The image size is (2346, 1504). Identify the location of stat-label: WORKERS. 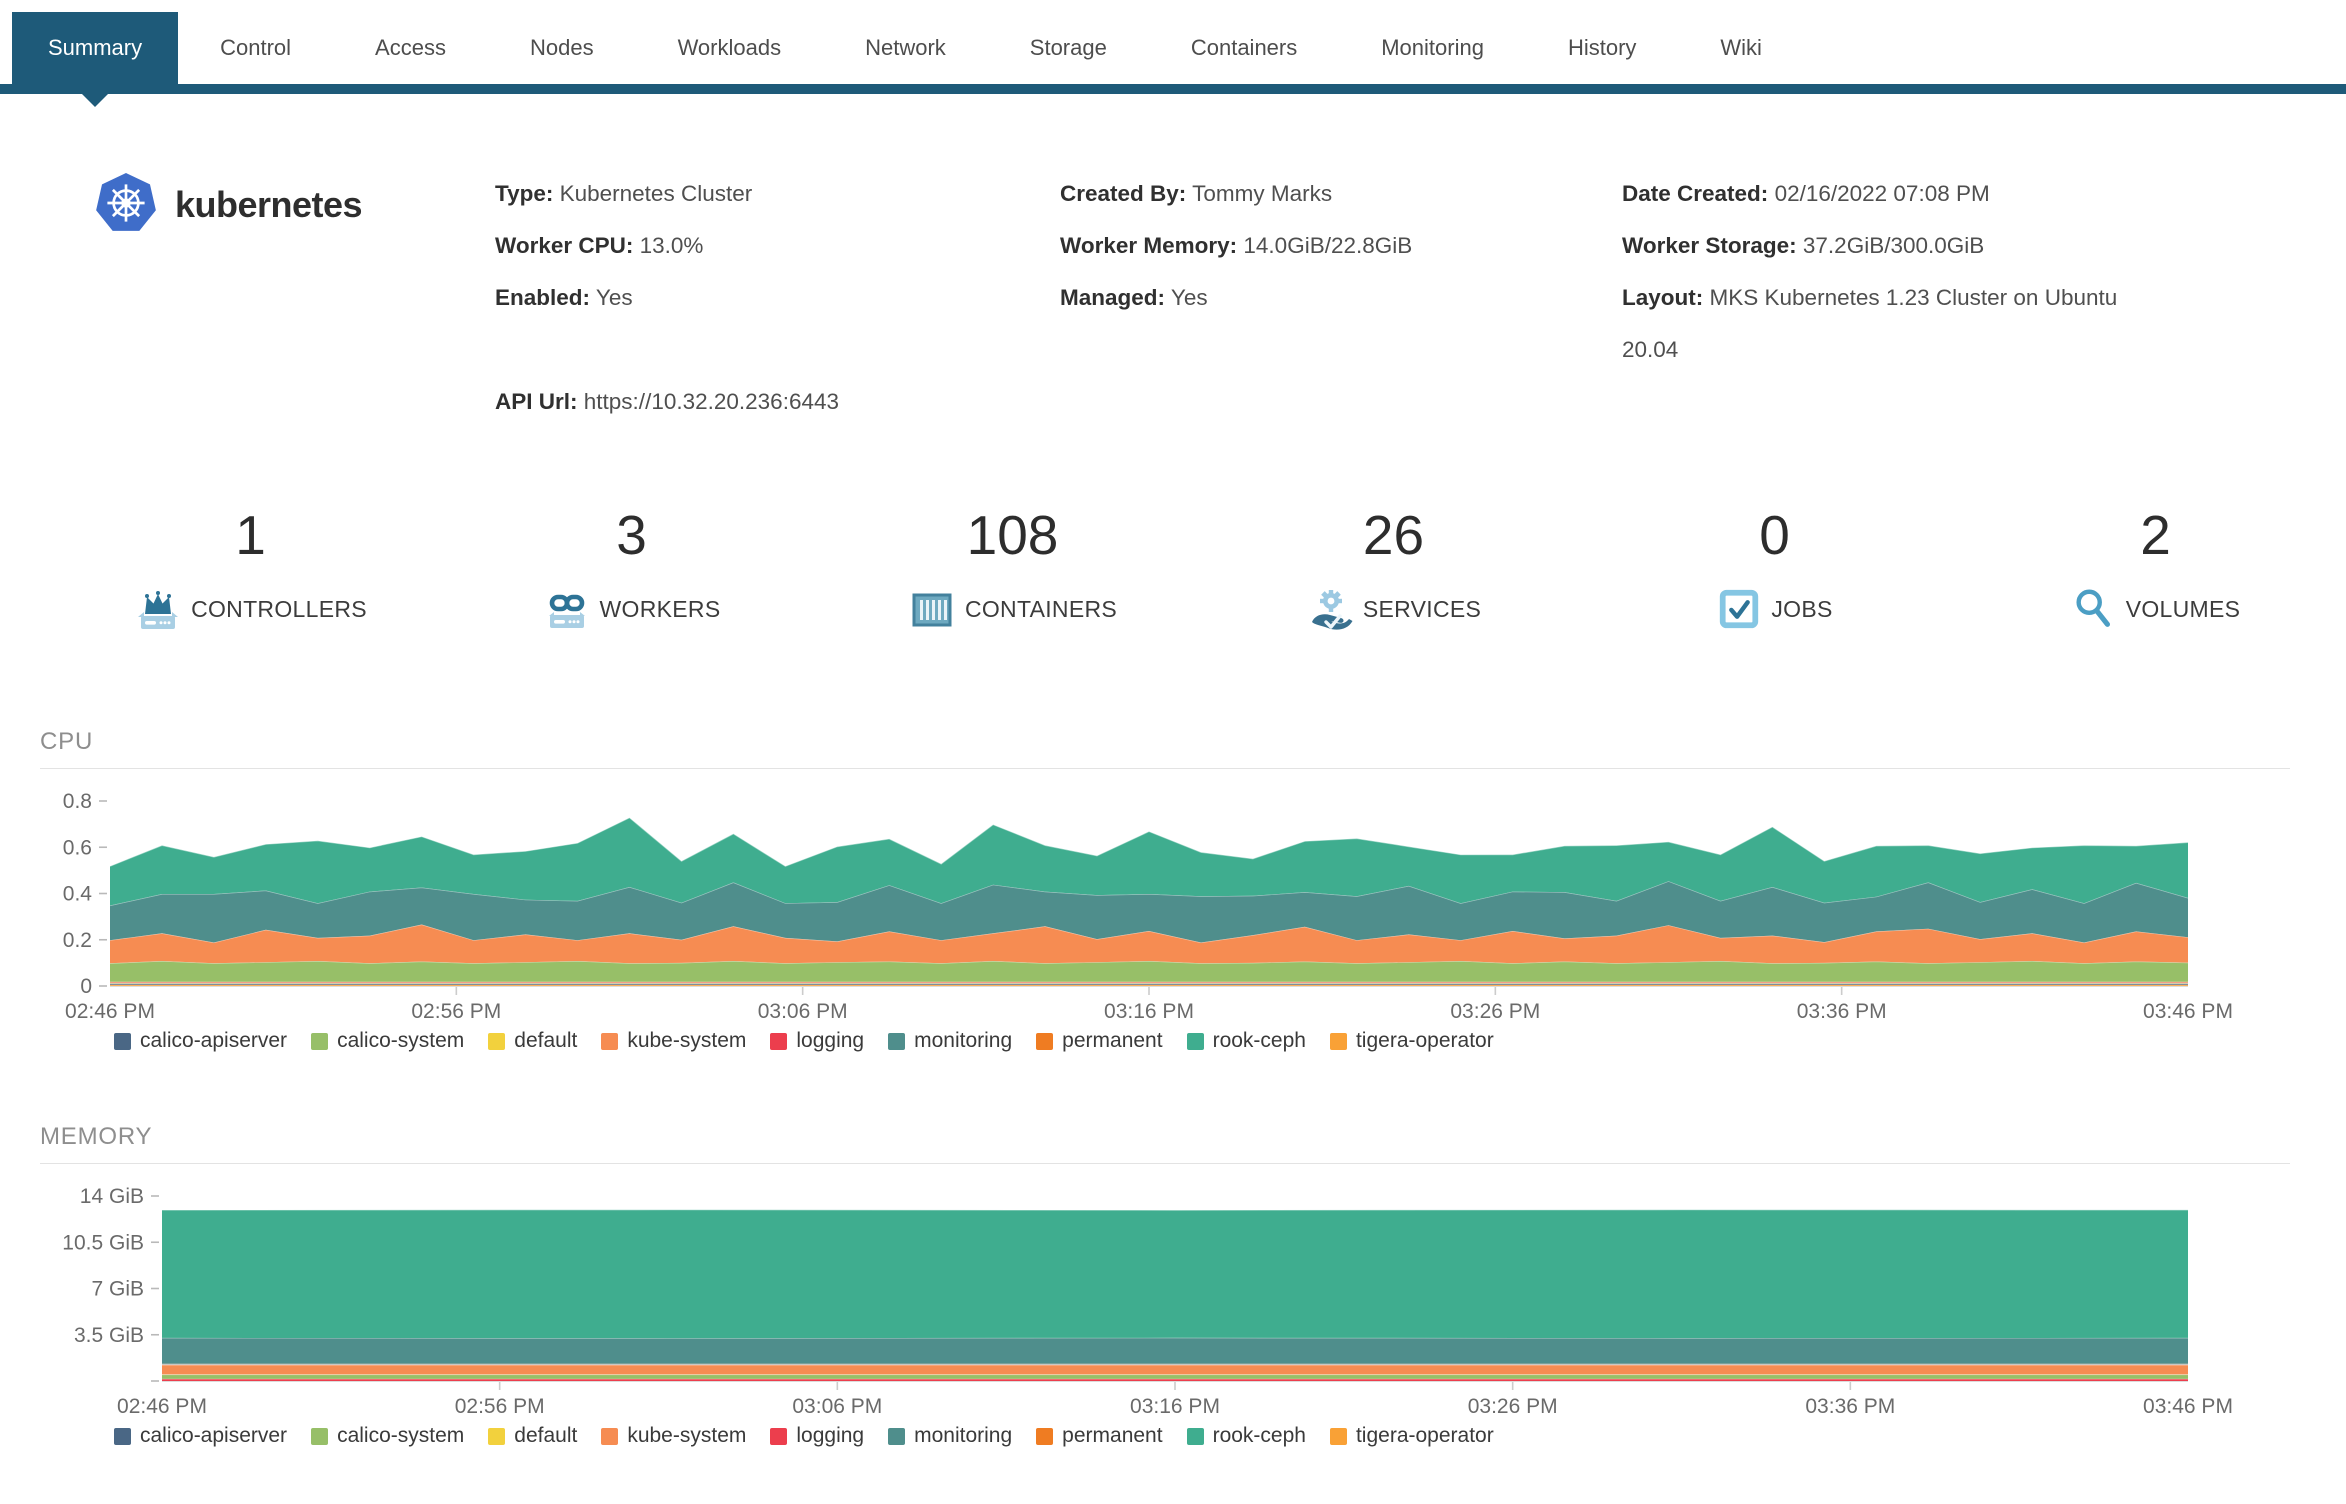
(660, 608).